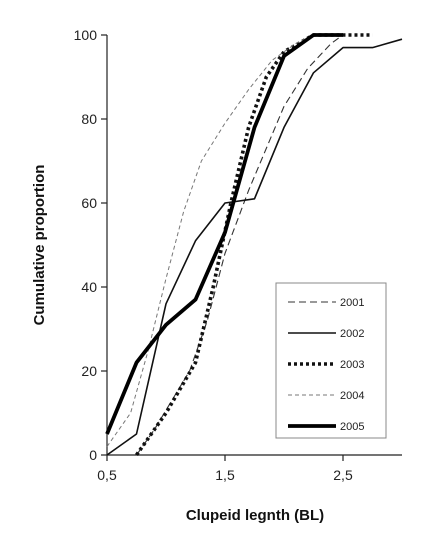  What do you see at coordinates (343, 475) in the screenshot?
I see `x-tick-label: 2,5` at bounding box center [343, 475].